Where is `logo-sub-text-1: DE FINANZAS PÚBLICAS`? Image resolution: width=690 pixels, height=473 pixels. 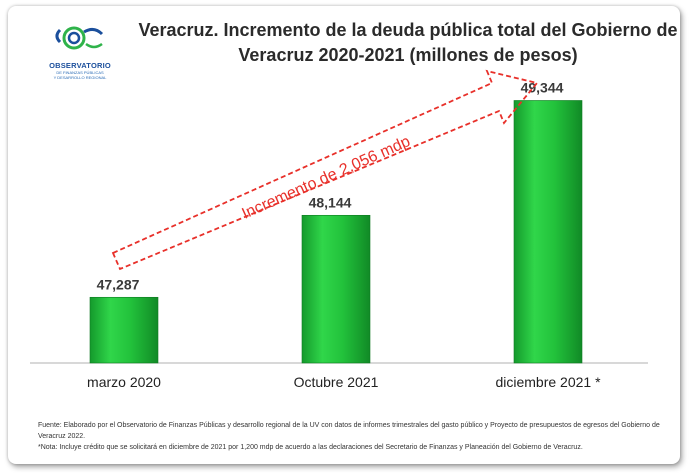
logo-sub-text-1: DE FINANZAS PÚBLICAS is located at coordinates (80, 72).